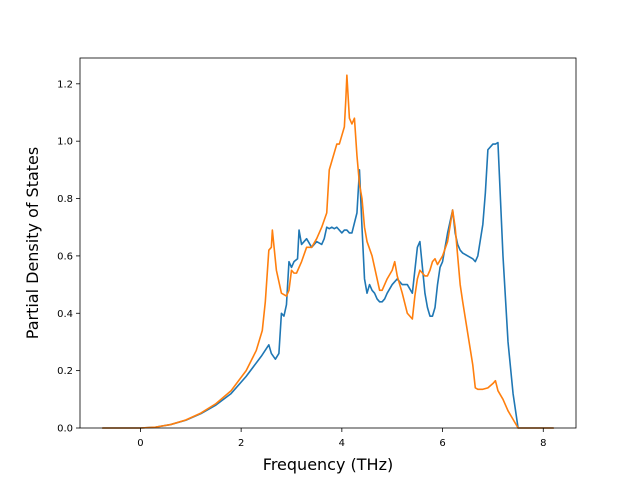 The height and width of the screenshot is (480, 640). Describe the element at coordinates (65, 84) in the screenshot. I see `y-tick-label: 1.2` at that location.